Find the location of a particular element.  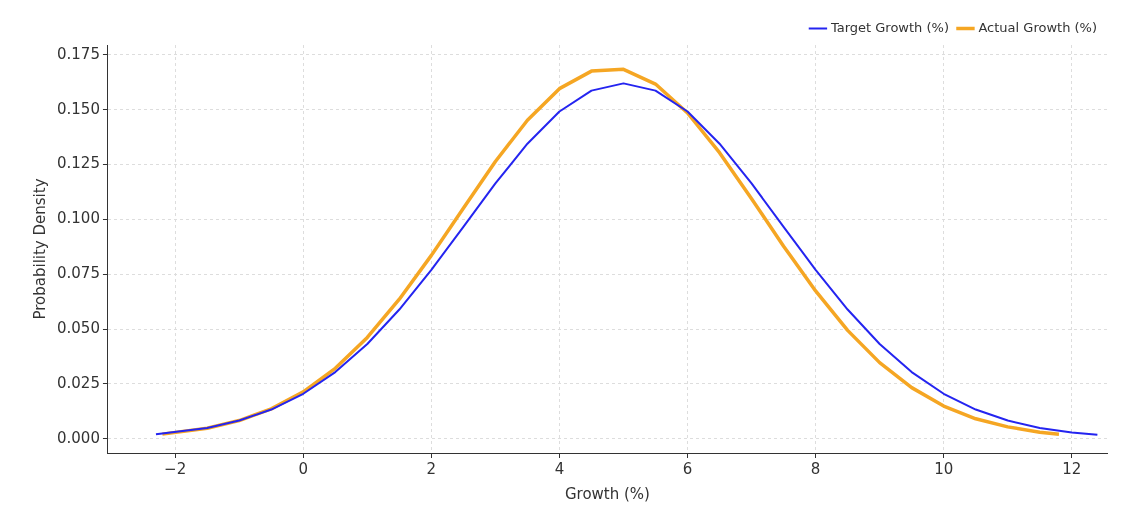

legend-label: Target Growth (%) is located at coordinates (889, 27).